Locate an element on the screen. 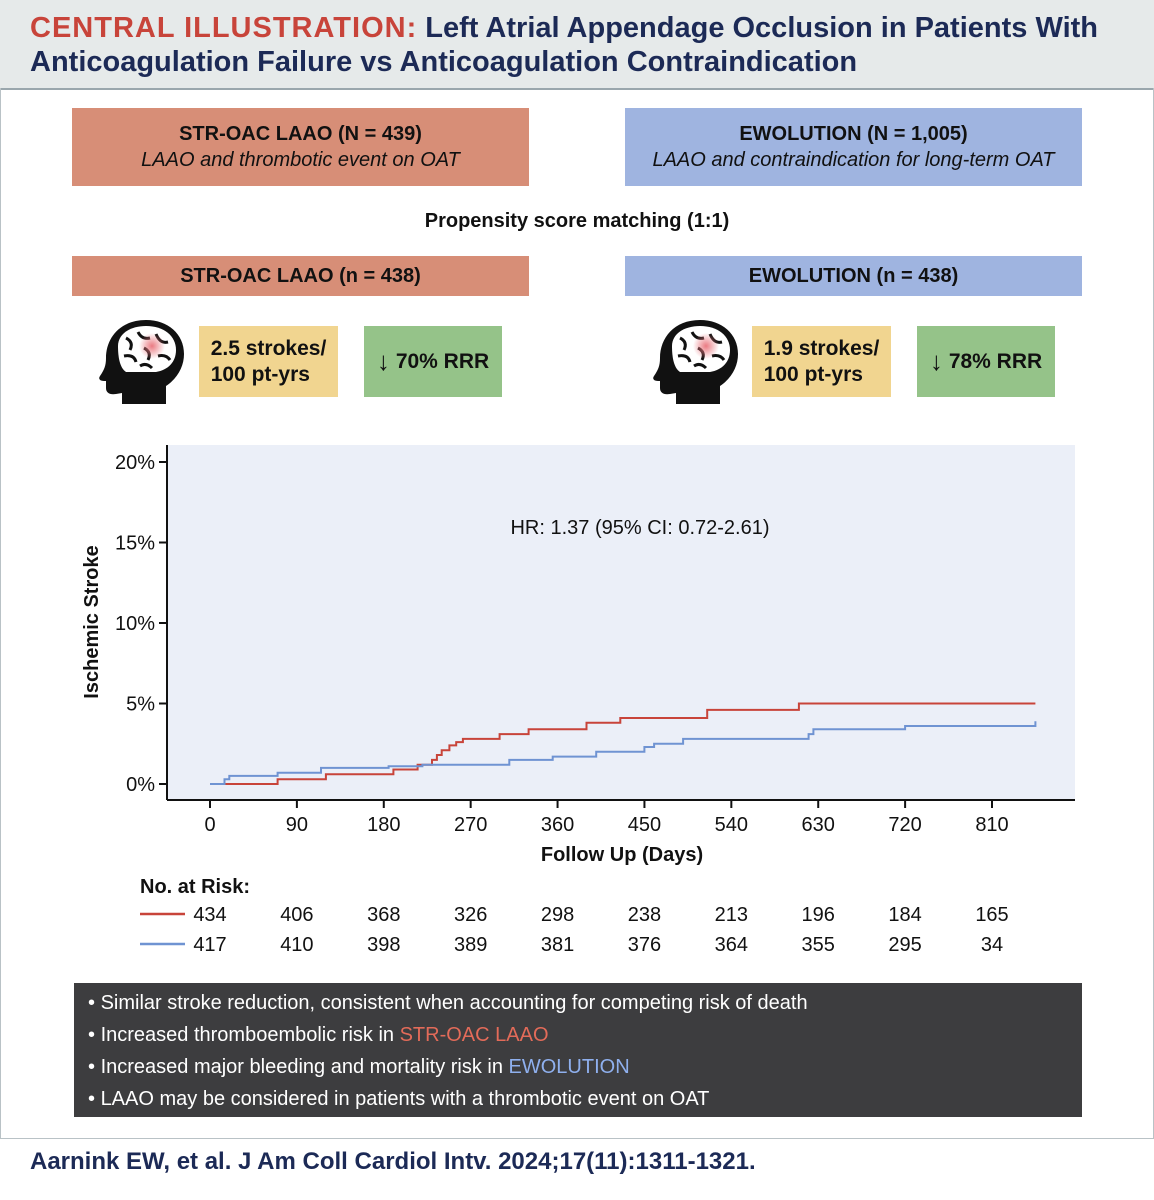 Image resolution: width=1154 pixels, height=1200 pixels. risk-table-cell: 410 is located at coordinates (296, 945).